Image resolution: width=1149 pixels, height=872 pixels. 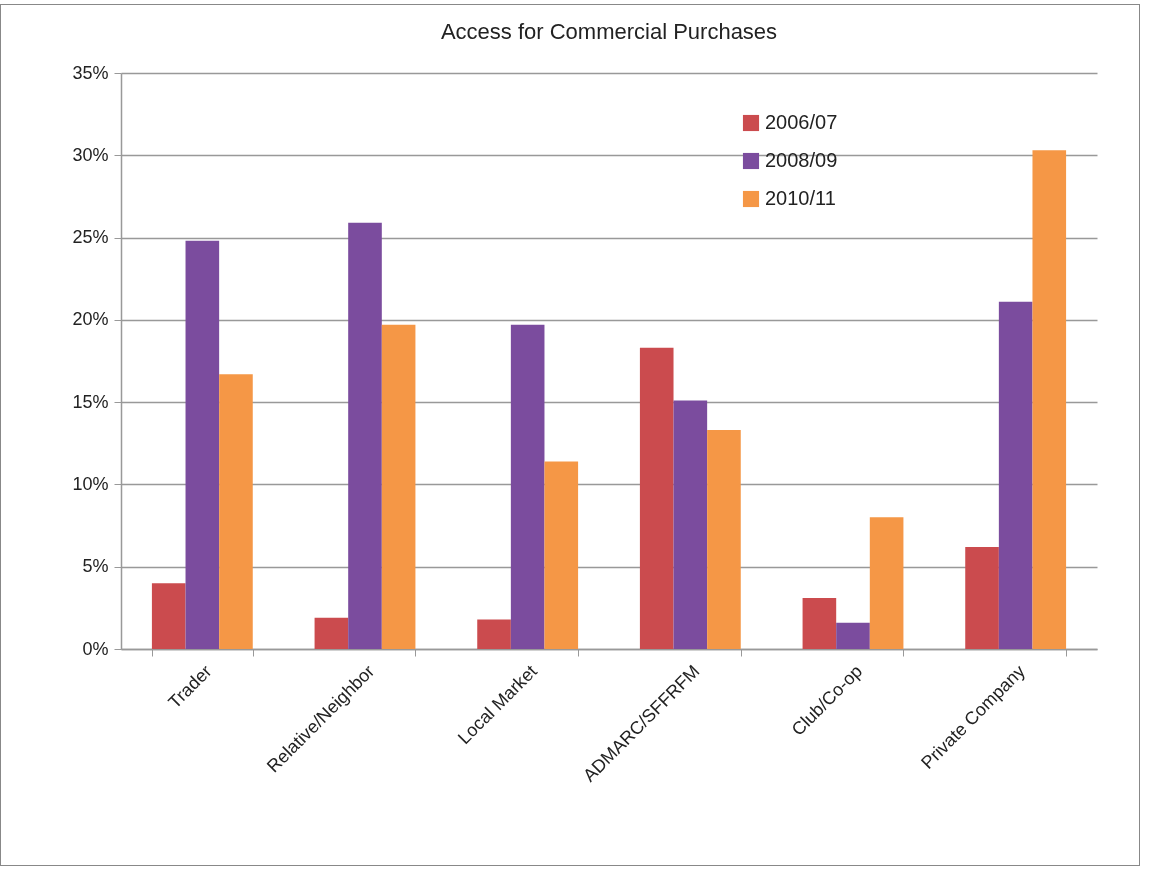 What do you see at coordinates (609, 31) in the screenshot?
I see `chart-title: Access for Commercial Purchases` at bounding box center [609, 31].